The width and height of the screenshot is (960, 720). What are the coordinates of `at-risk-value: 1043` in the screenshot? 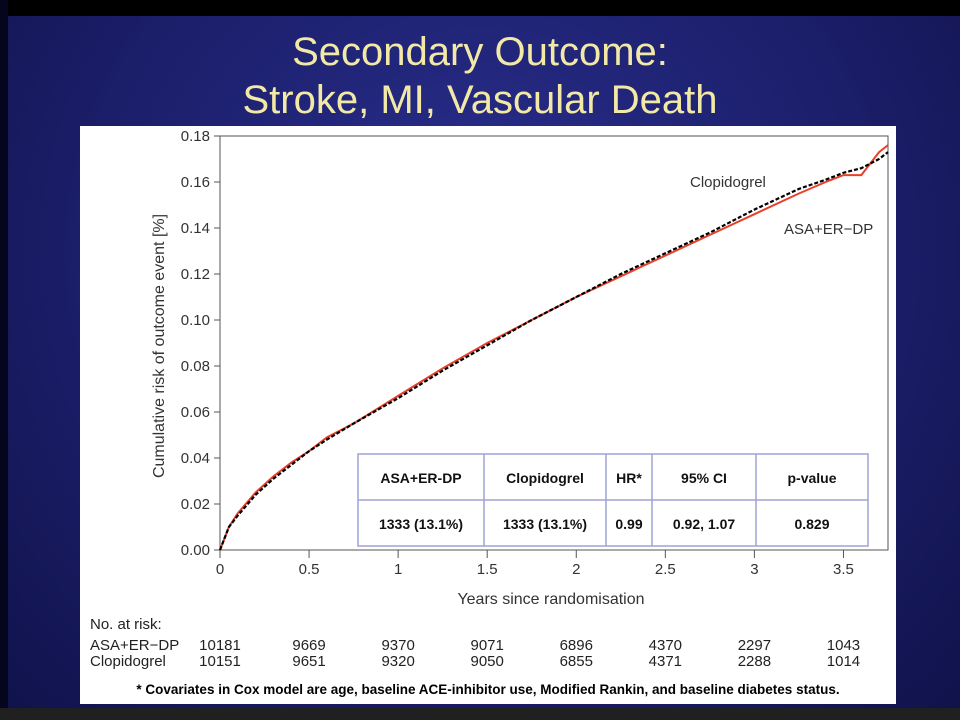 It's located at (843, 645).